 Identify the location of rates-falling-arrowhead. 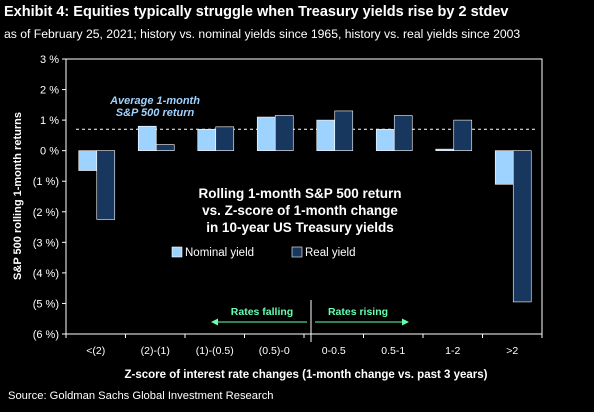
(214, 322).